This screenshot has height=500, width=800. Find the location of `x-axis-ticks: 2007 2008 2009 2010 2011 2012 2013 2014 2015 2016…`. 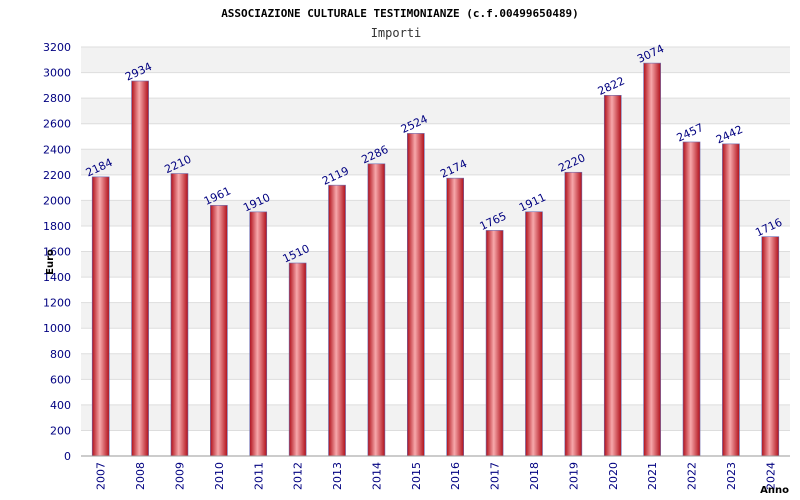

x-axis-ticks: 2007 2008 2009 2010 2011 2012 2013 2014 2015 2016… is located at coordinates (436, 476).